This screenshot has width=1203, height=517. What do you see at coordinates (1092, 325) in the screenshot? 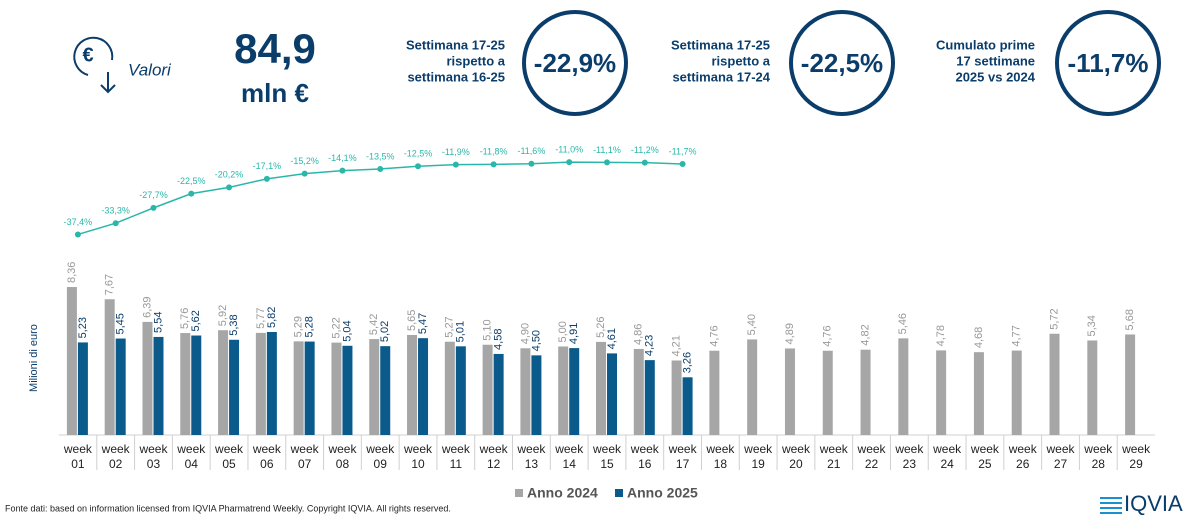
I see `bar-label: 5,34` at bounding box center [1092, 325].